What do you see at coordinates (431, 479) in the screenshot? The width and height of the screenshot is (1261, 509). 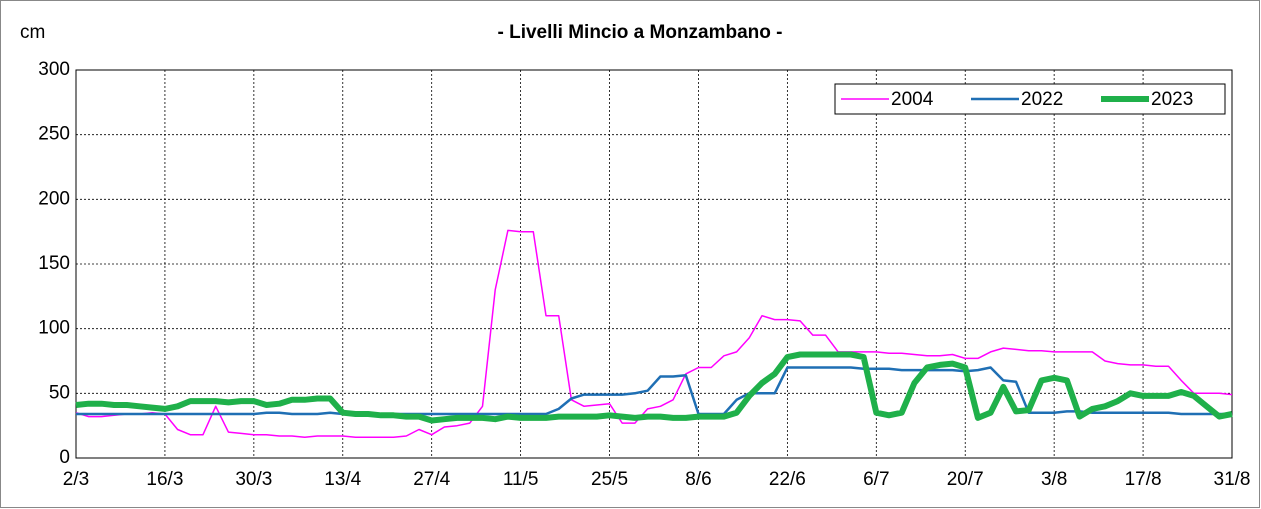 I see `x-tick-label: 27/4` at bounding box center [431, 479].